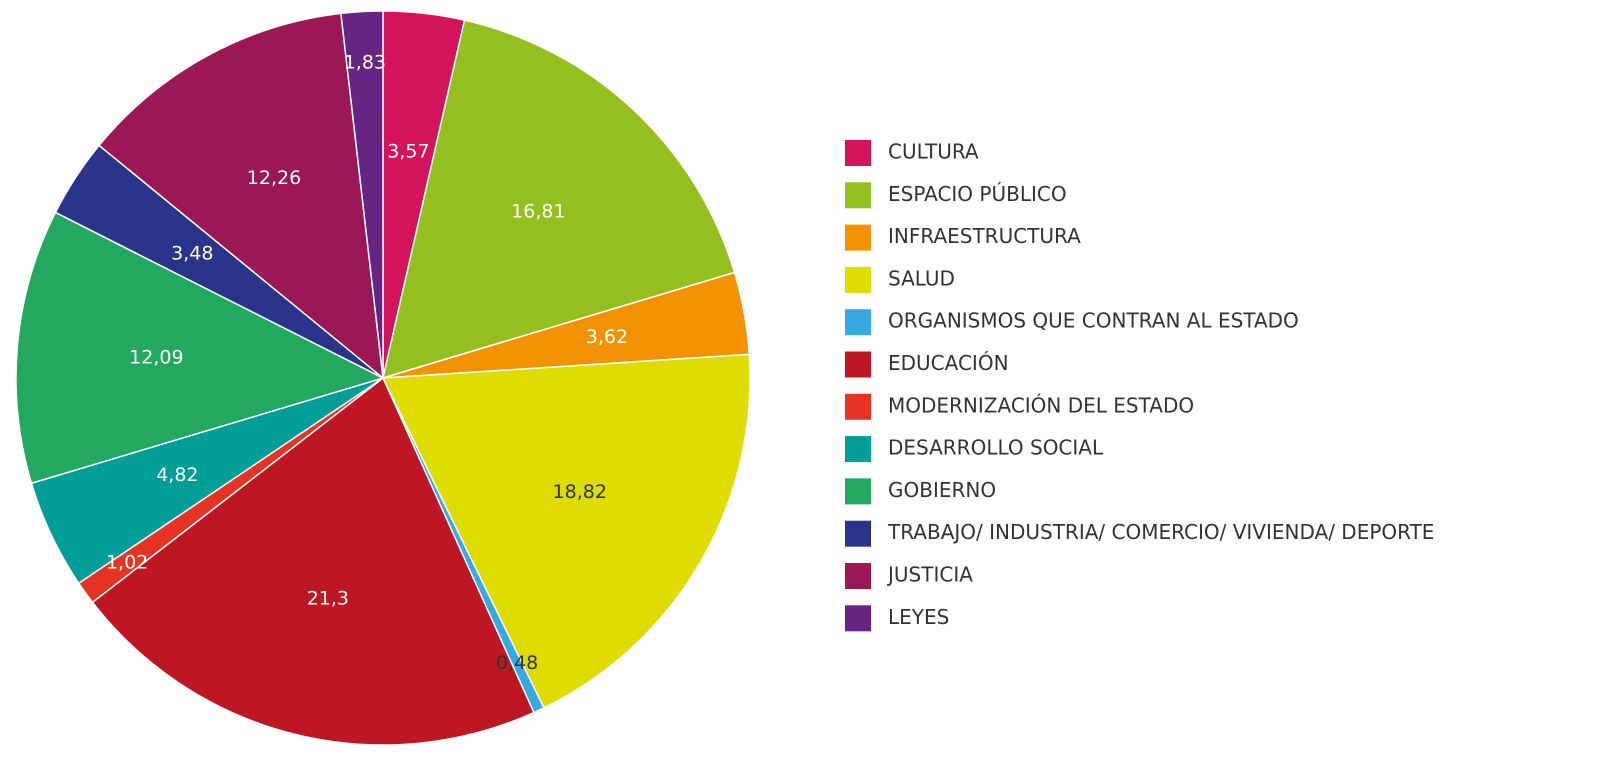 This screenshot has width=1610, height=765. What do you see at coordinates (942, 490) in the screenshot?
I see `legend-label: GOBIERNO` at bounding box center [942, 490].